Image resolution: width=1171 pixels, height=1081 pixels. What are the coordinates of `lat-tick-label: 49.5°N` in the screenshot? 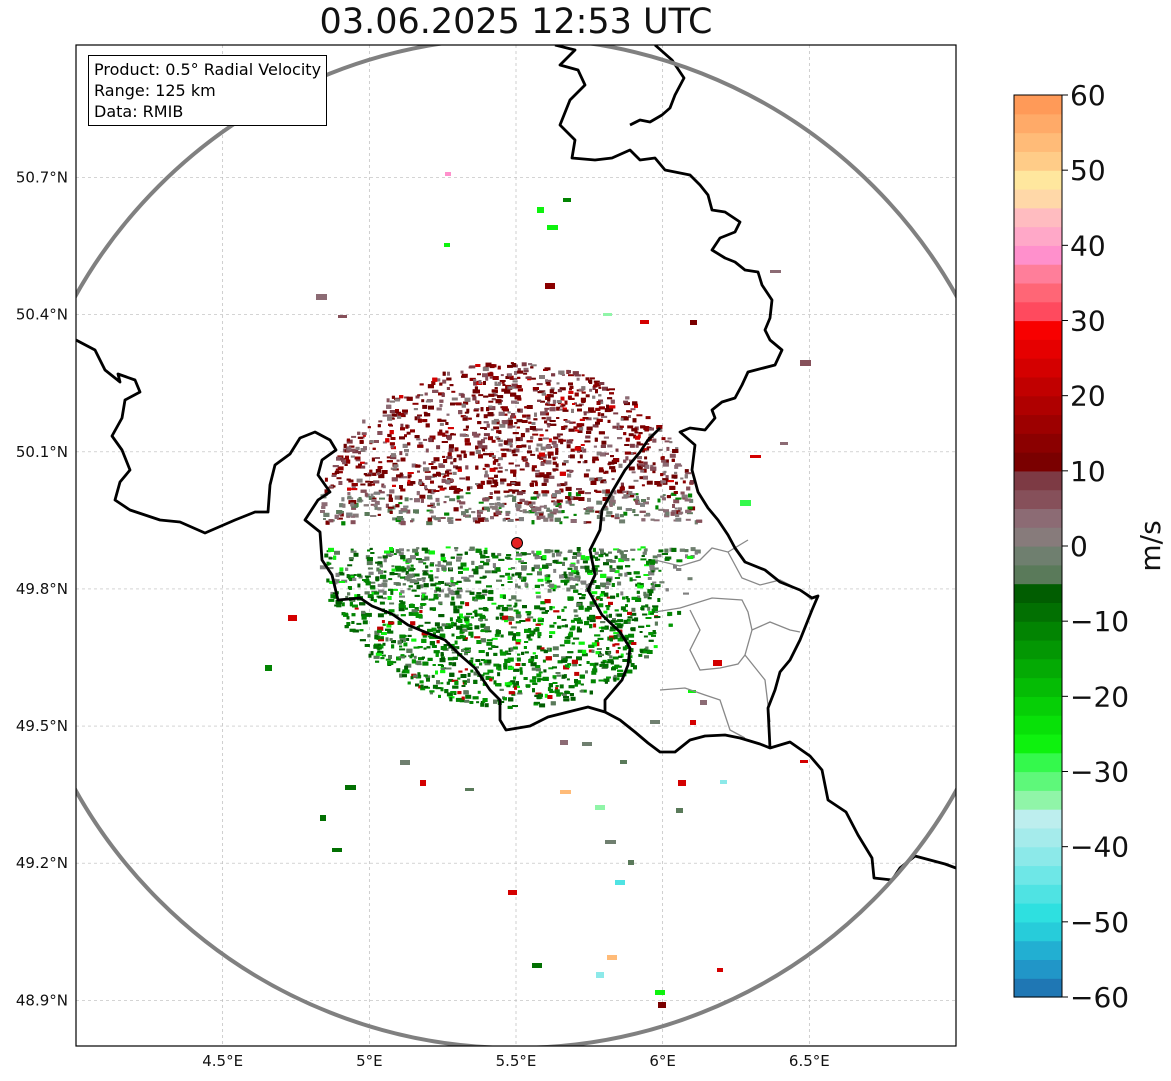 It's located at (42, 726).